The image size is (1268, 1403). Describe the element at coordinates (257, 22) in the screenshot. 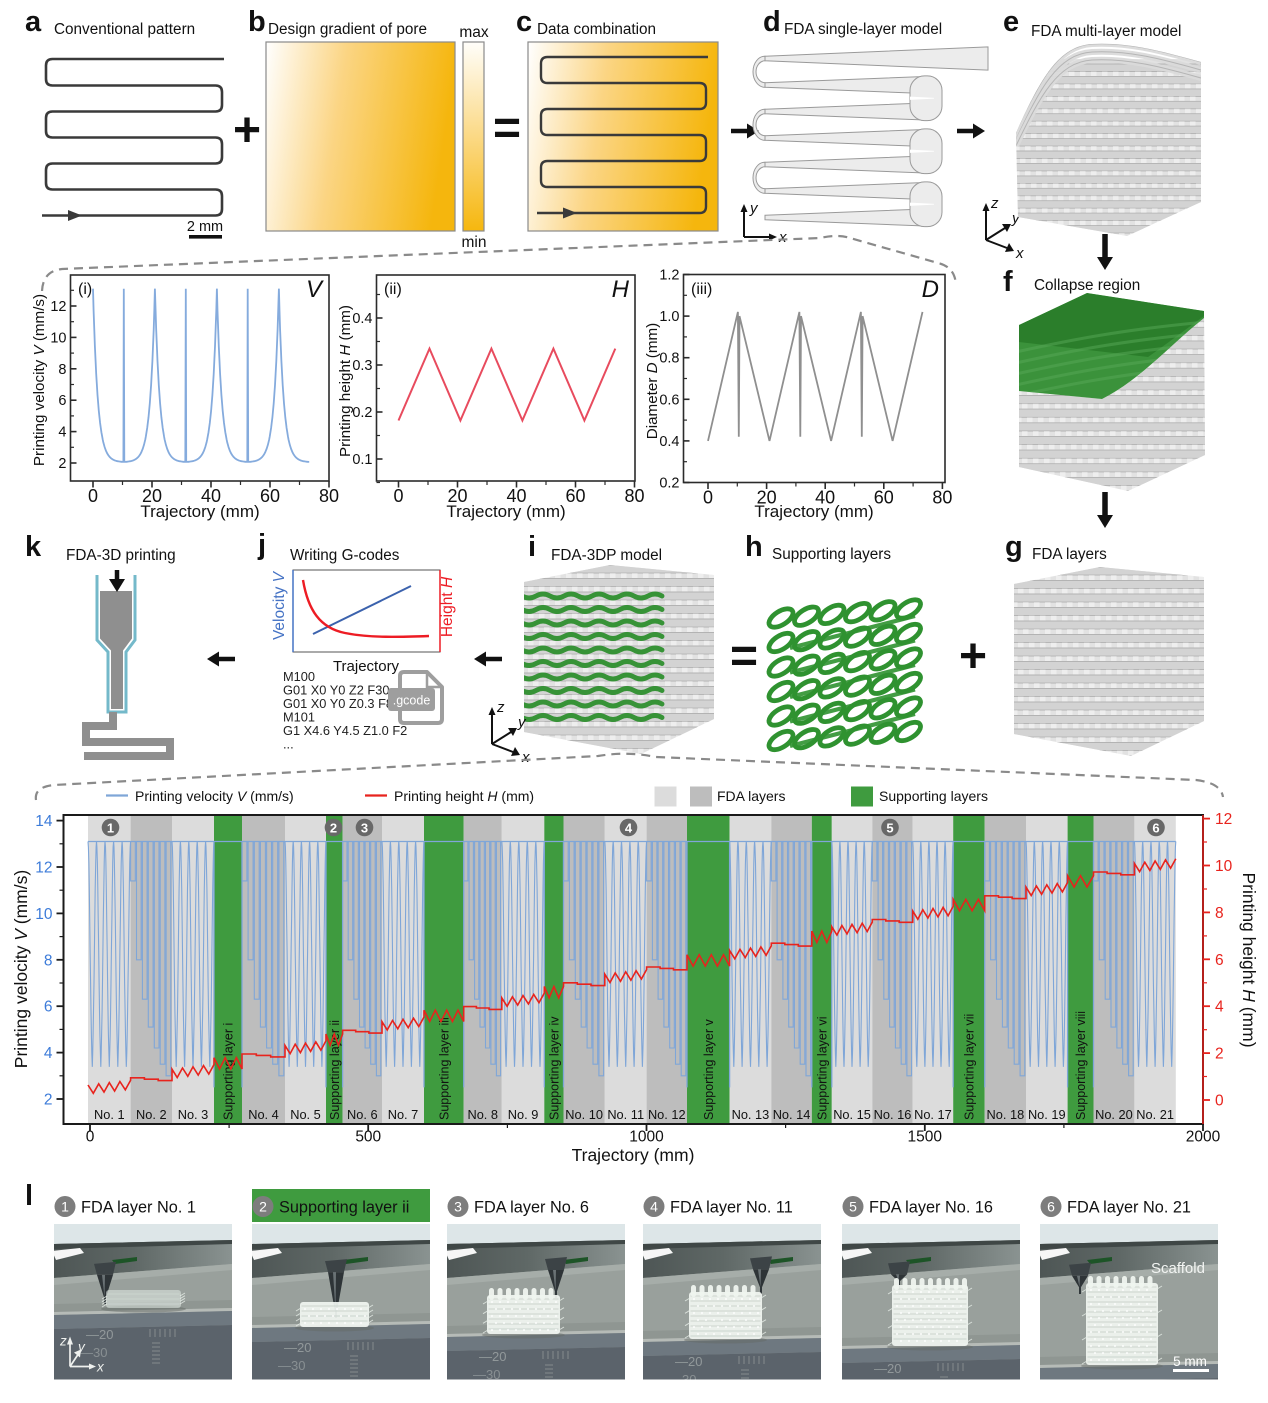

I see `svg-text: b` at that location.